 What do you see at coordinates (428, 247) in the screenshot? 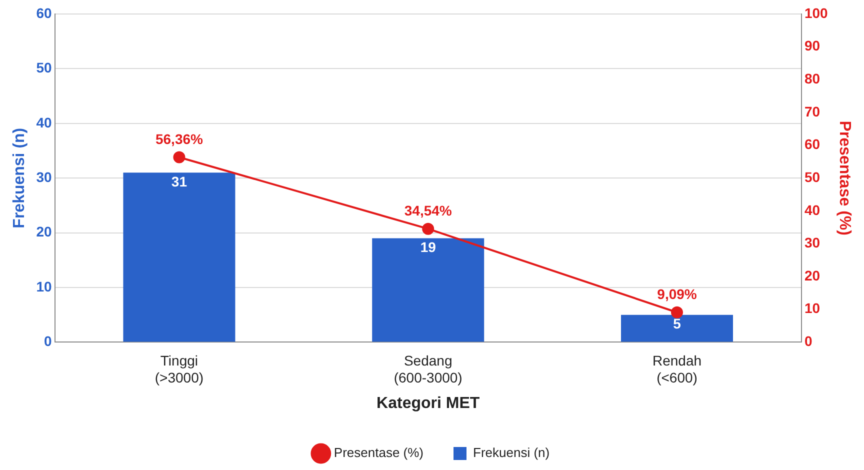
I see `data-label: 19` at bounding box center [428, 247].